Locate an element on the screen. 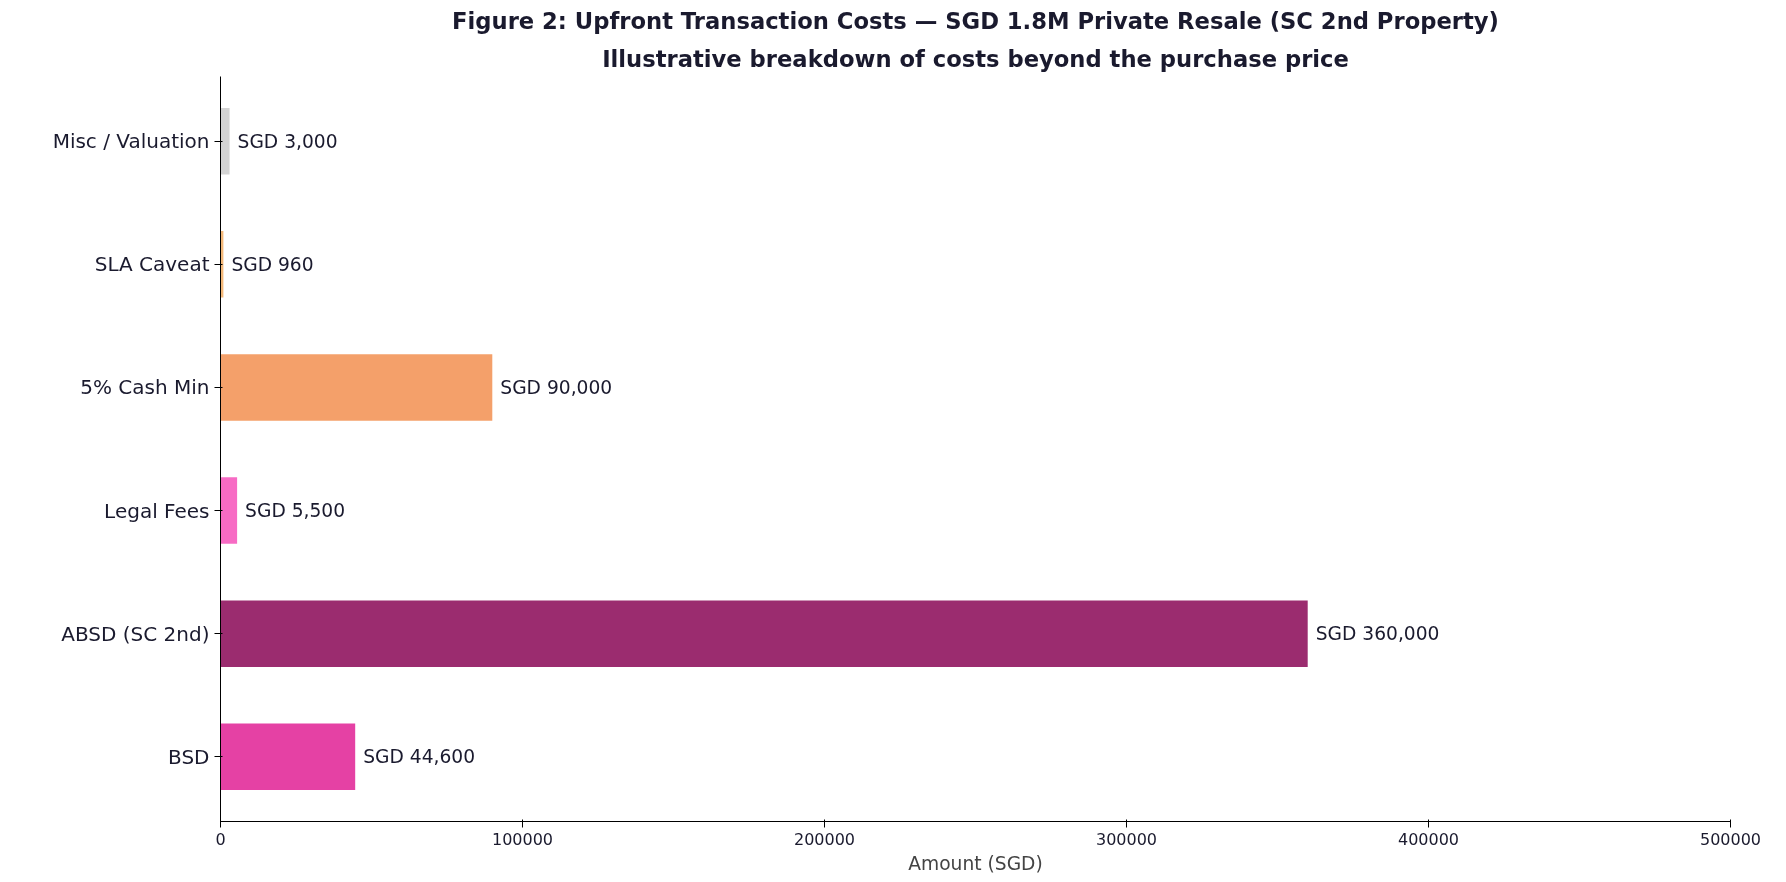  x-tick-label: 300000 is located at coordinates (1126, 839).